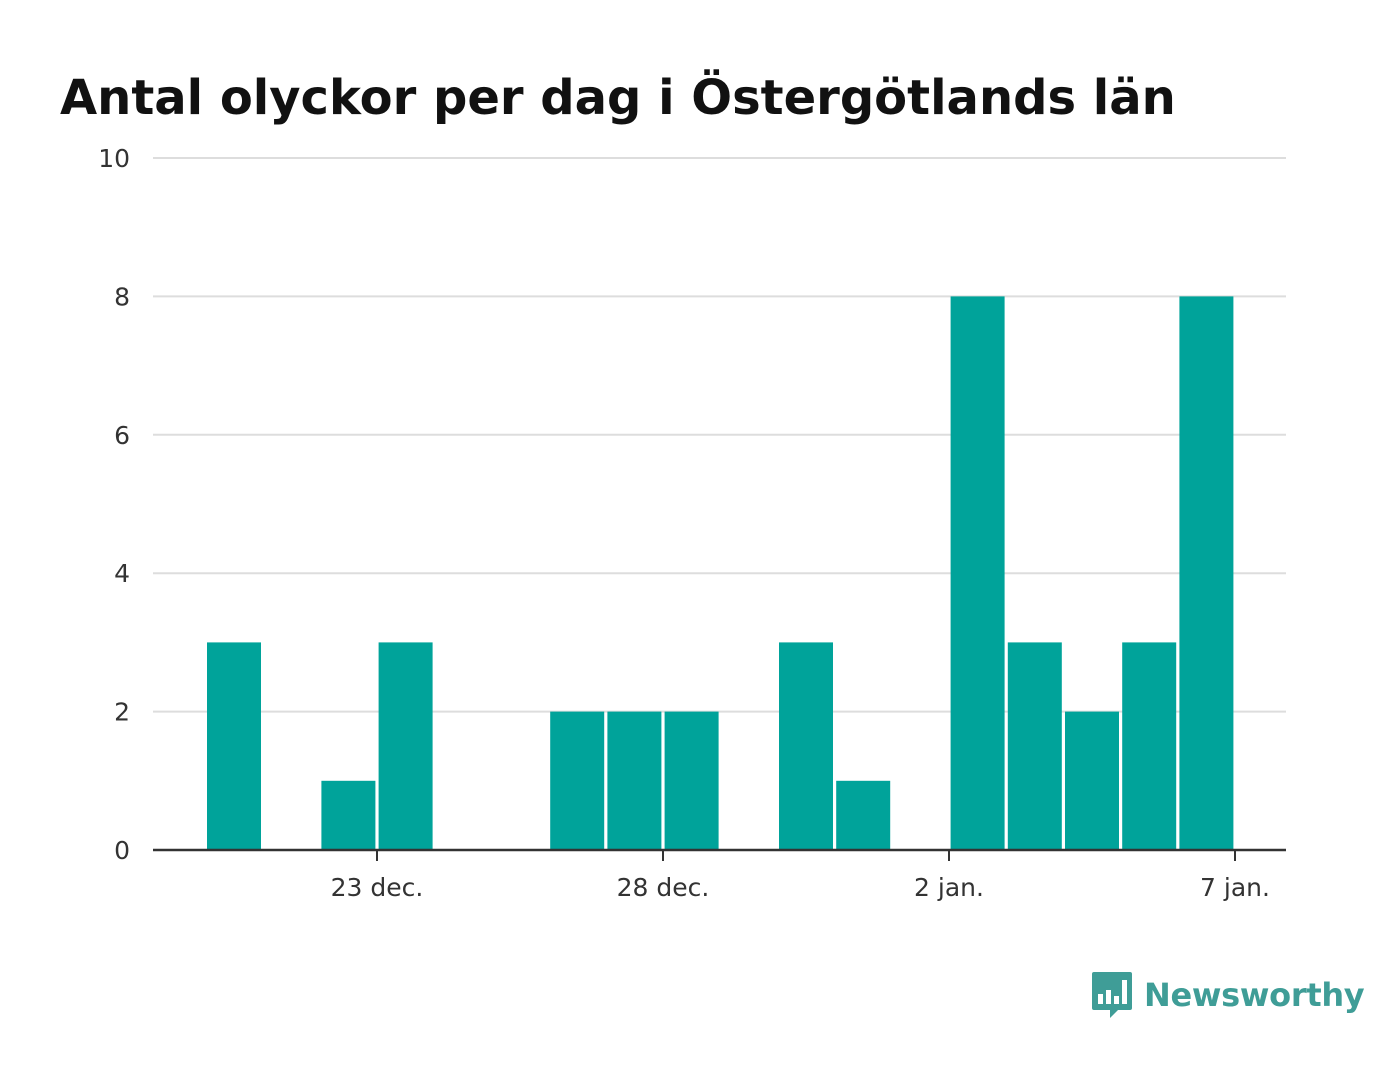 The height and width of the screenshot is (1080, 1400). What do you see at coordinates (122, 296) in the screenshot?
I see `y-tick-label: 8` at bounding box center [122, 296].